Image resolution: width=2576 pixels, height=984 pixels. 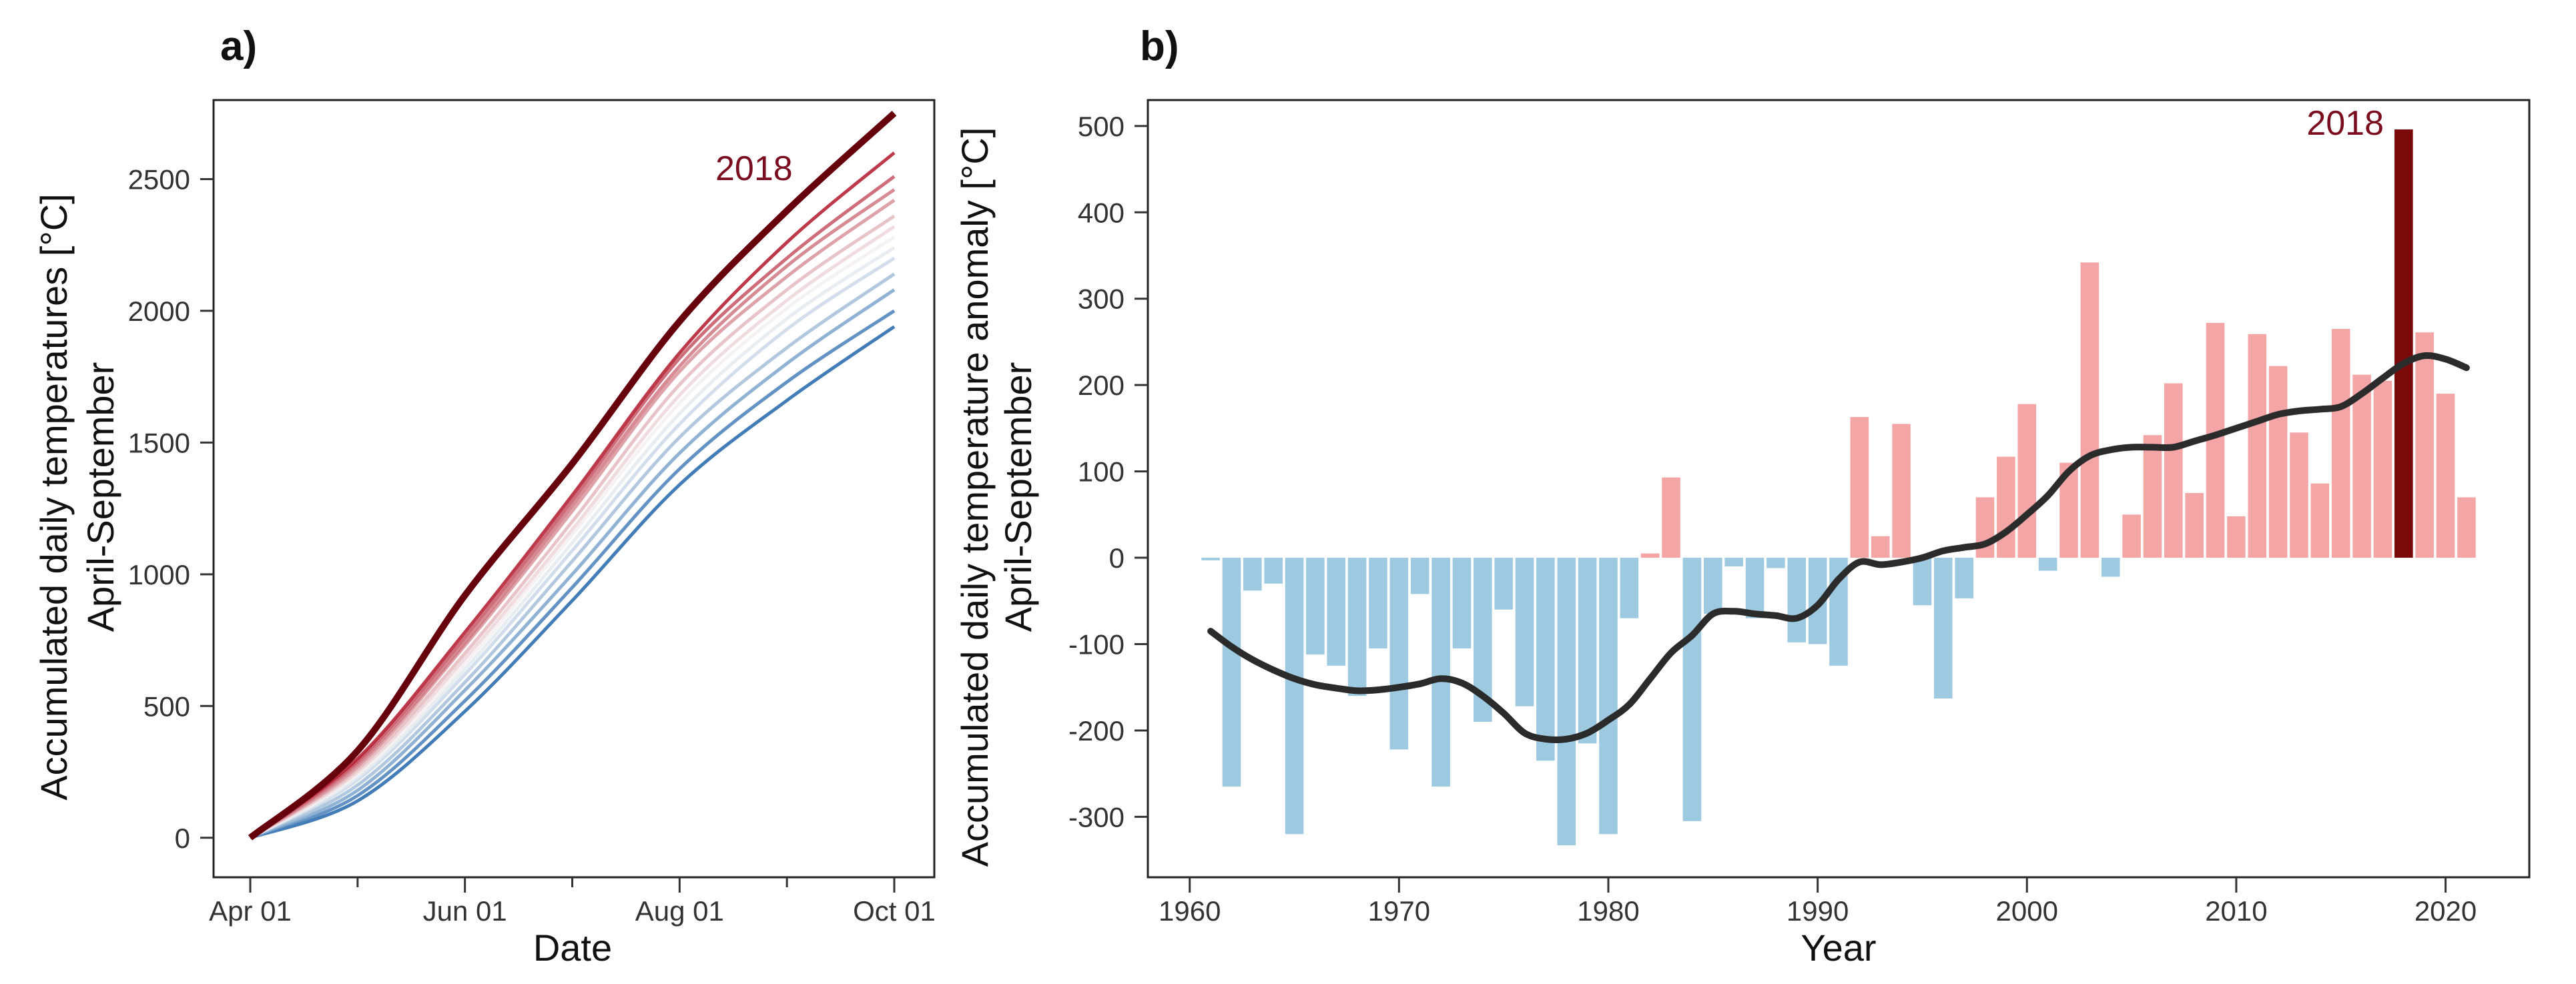 I want to click on panel-a-year-line-1990, so click(x=572, y=547).